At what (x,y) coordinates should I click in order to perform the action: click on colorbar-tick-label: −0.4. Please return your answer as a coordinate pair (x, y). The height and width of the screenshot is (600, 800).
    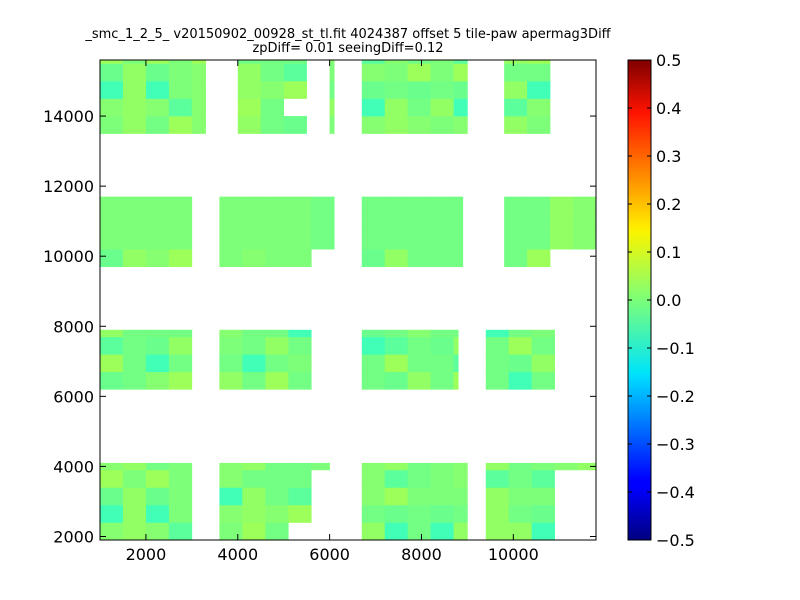
    Looking at the image, I should click on (675, 492).